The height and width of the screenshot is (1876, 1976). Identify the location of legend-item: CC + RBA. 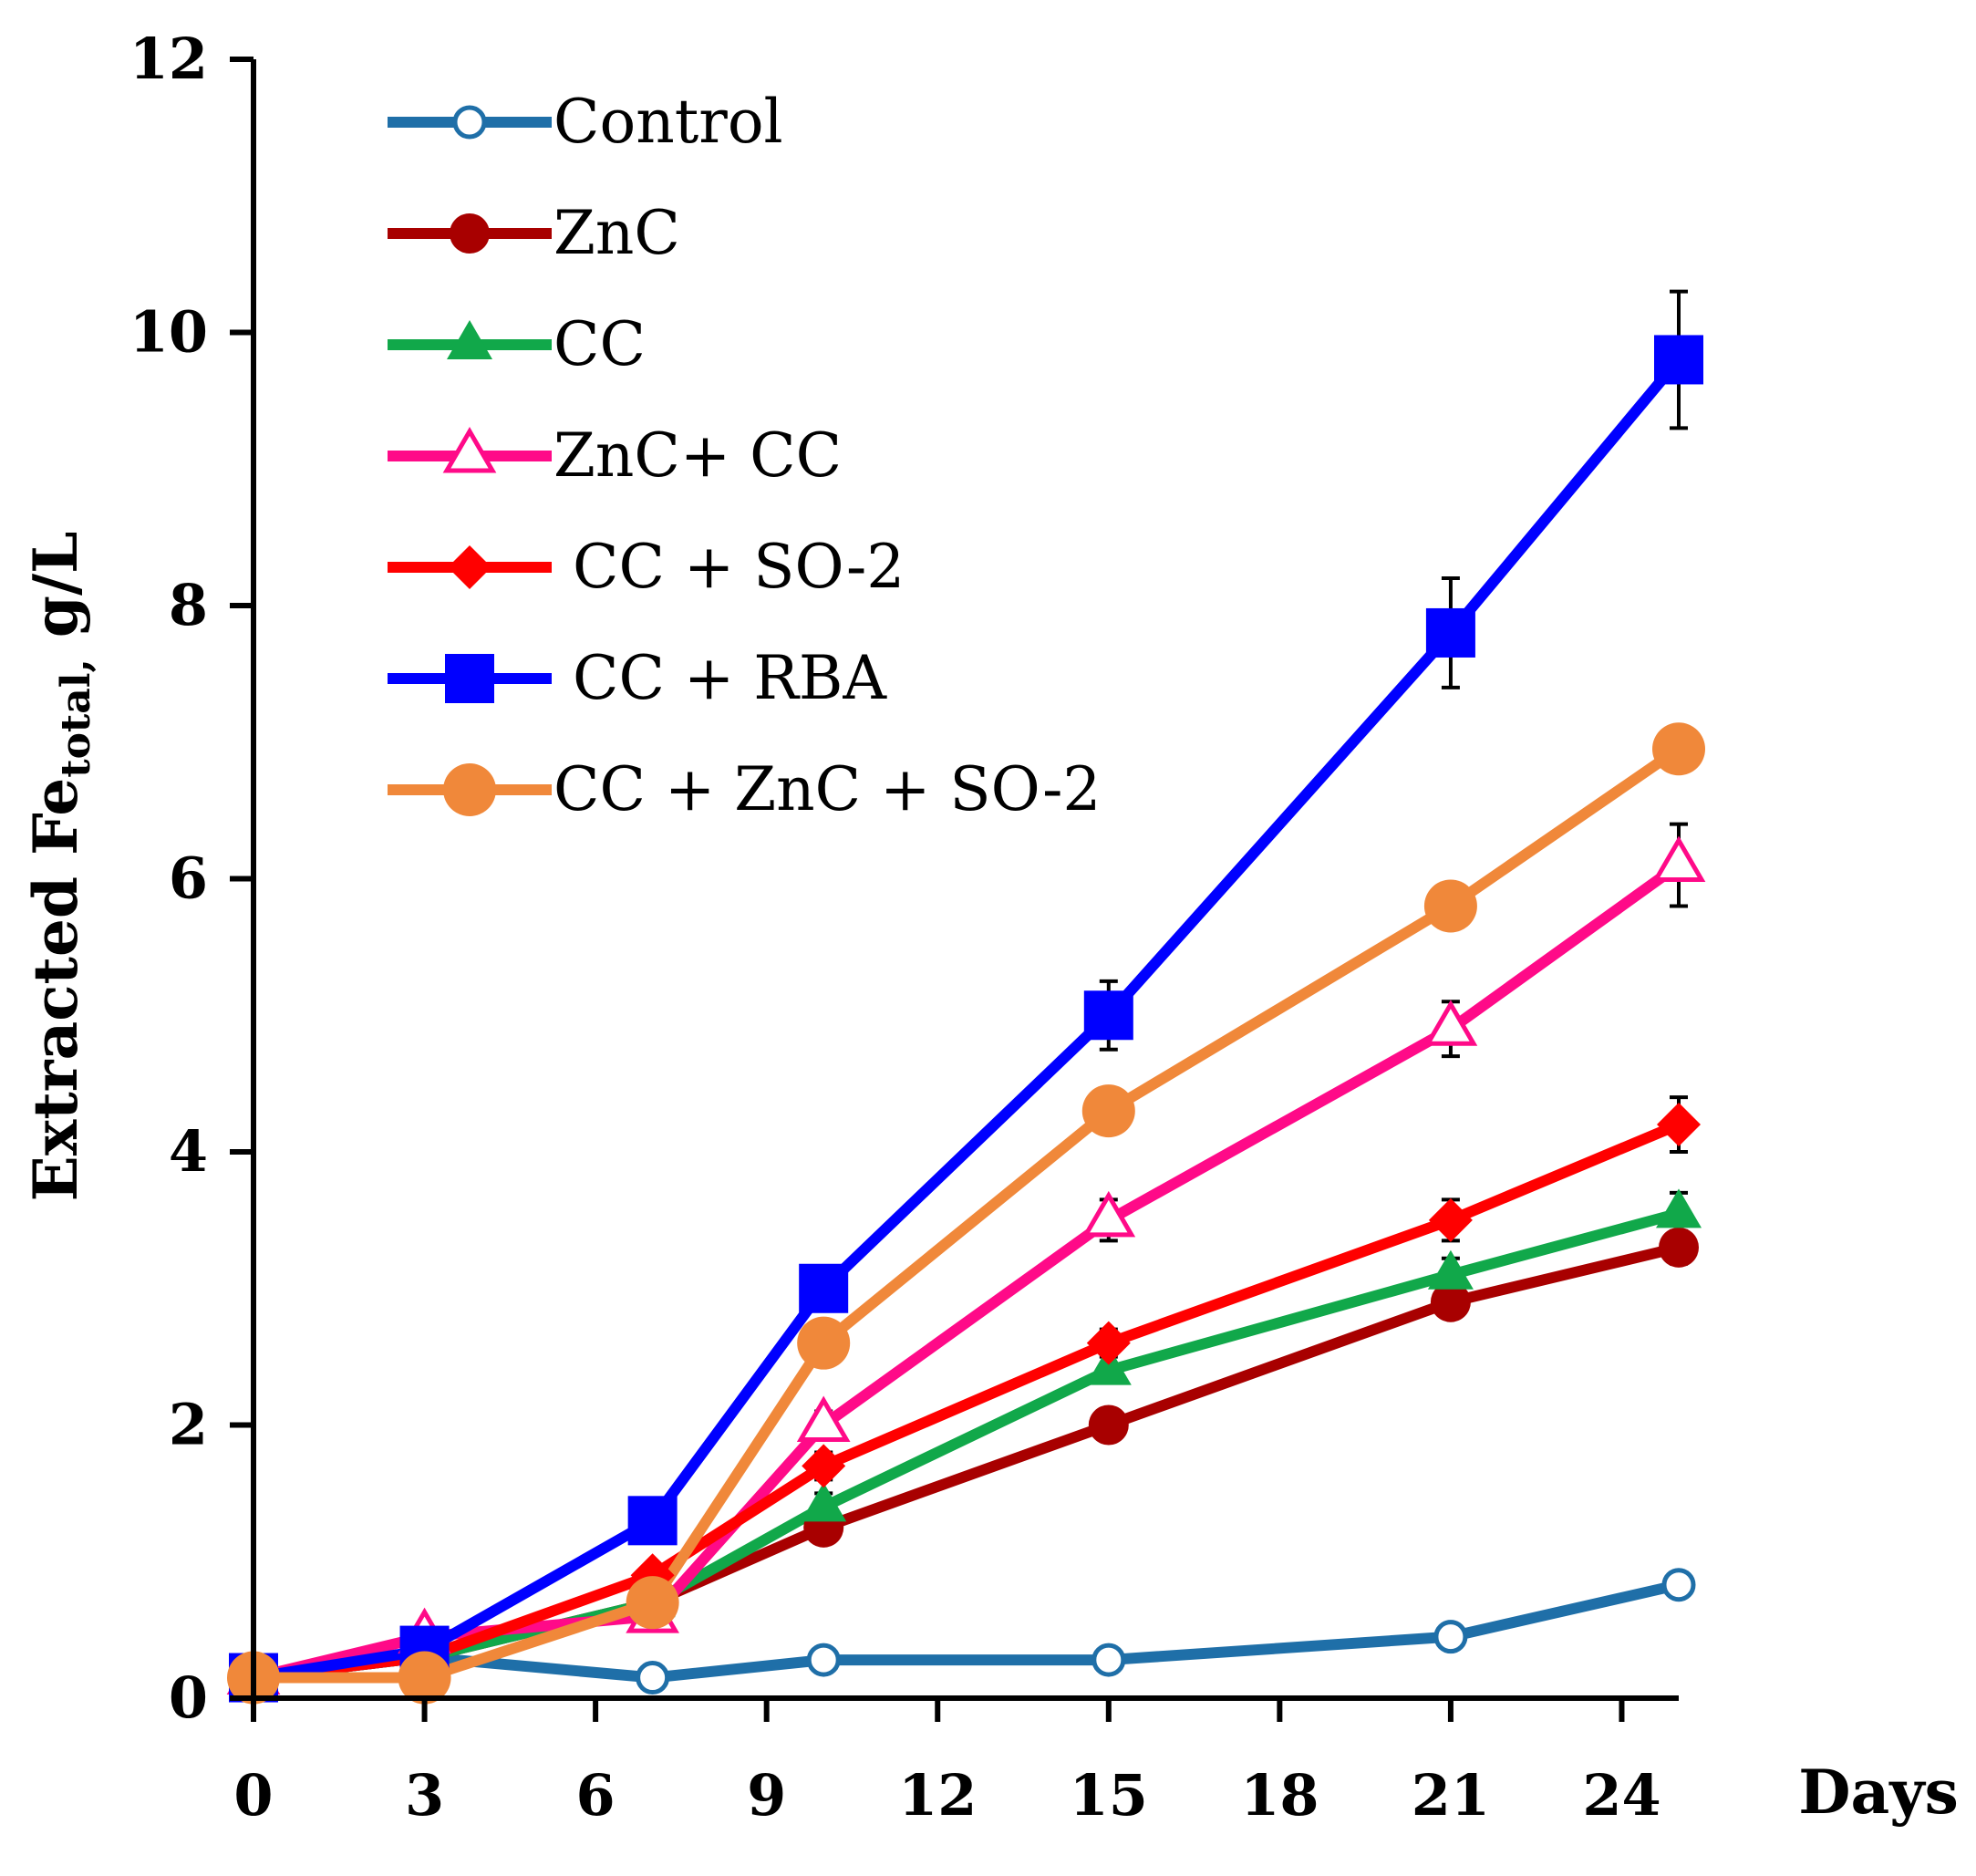
(637, 678).